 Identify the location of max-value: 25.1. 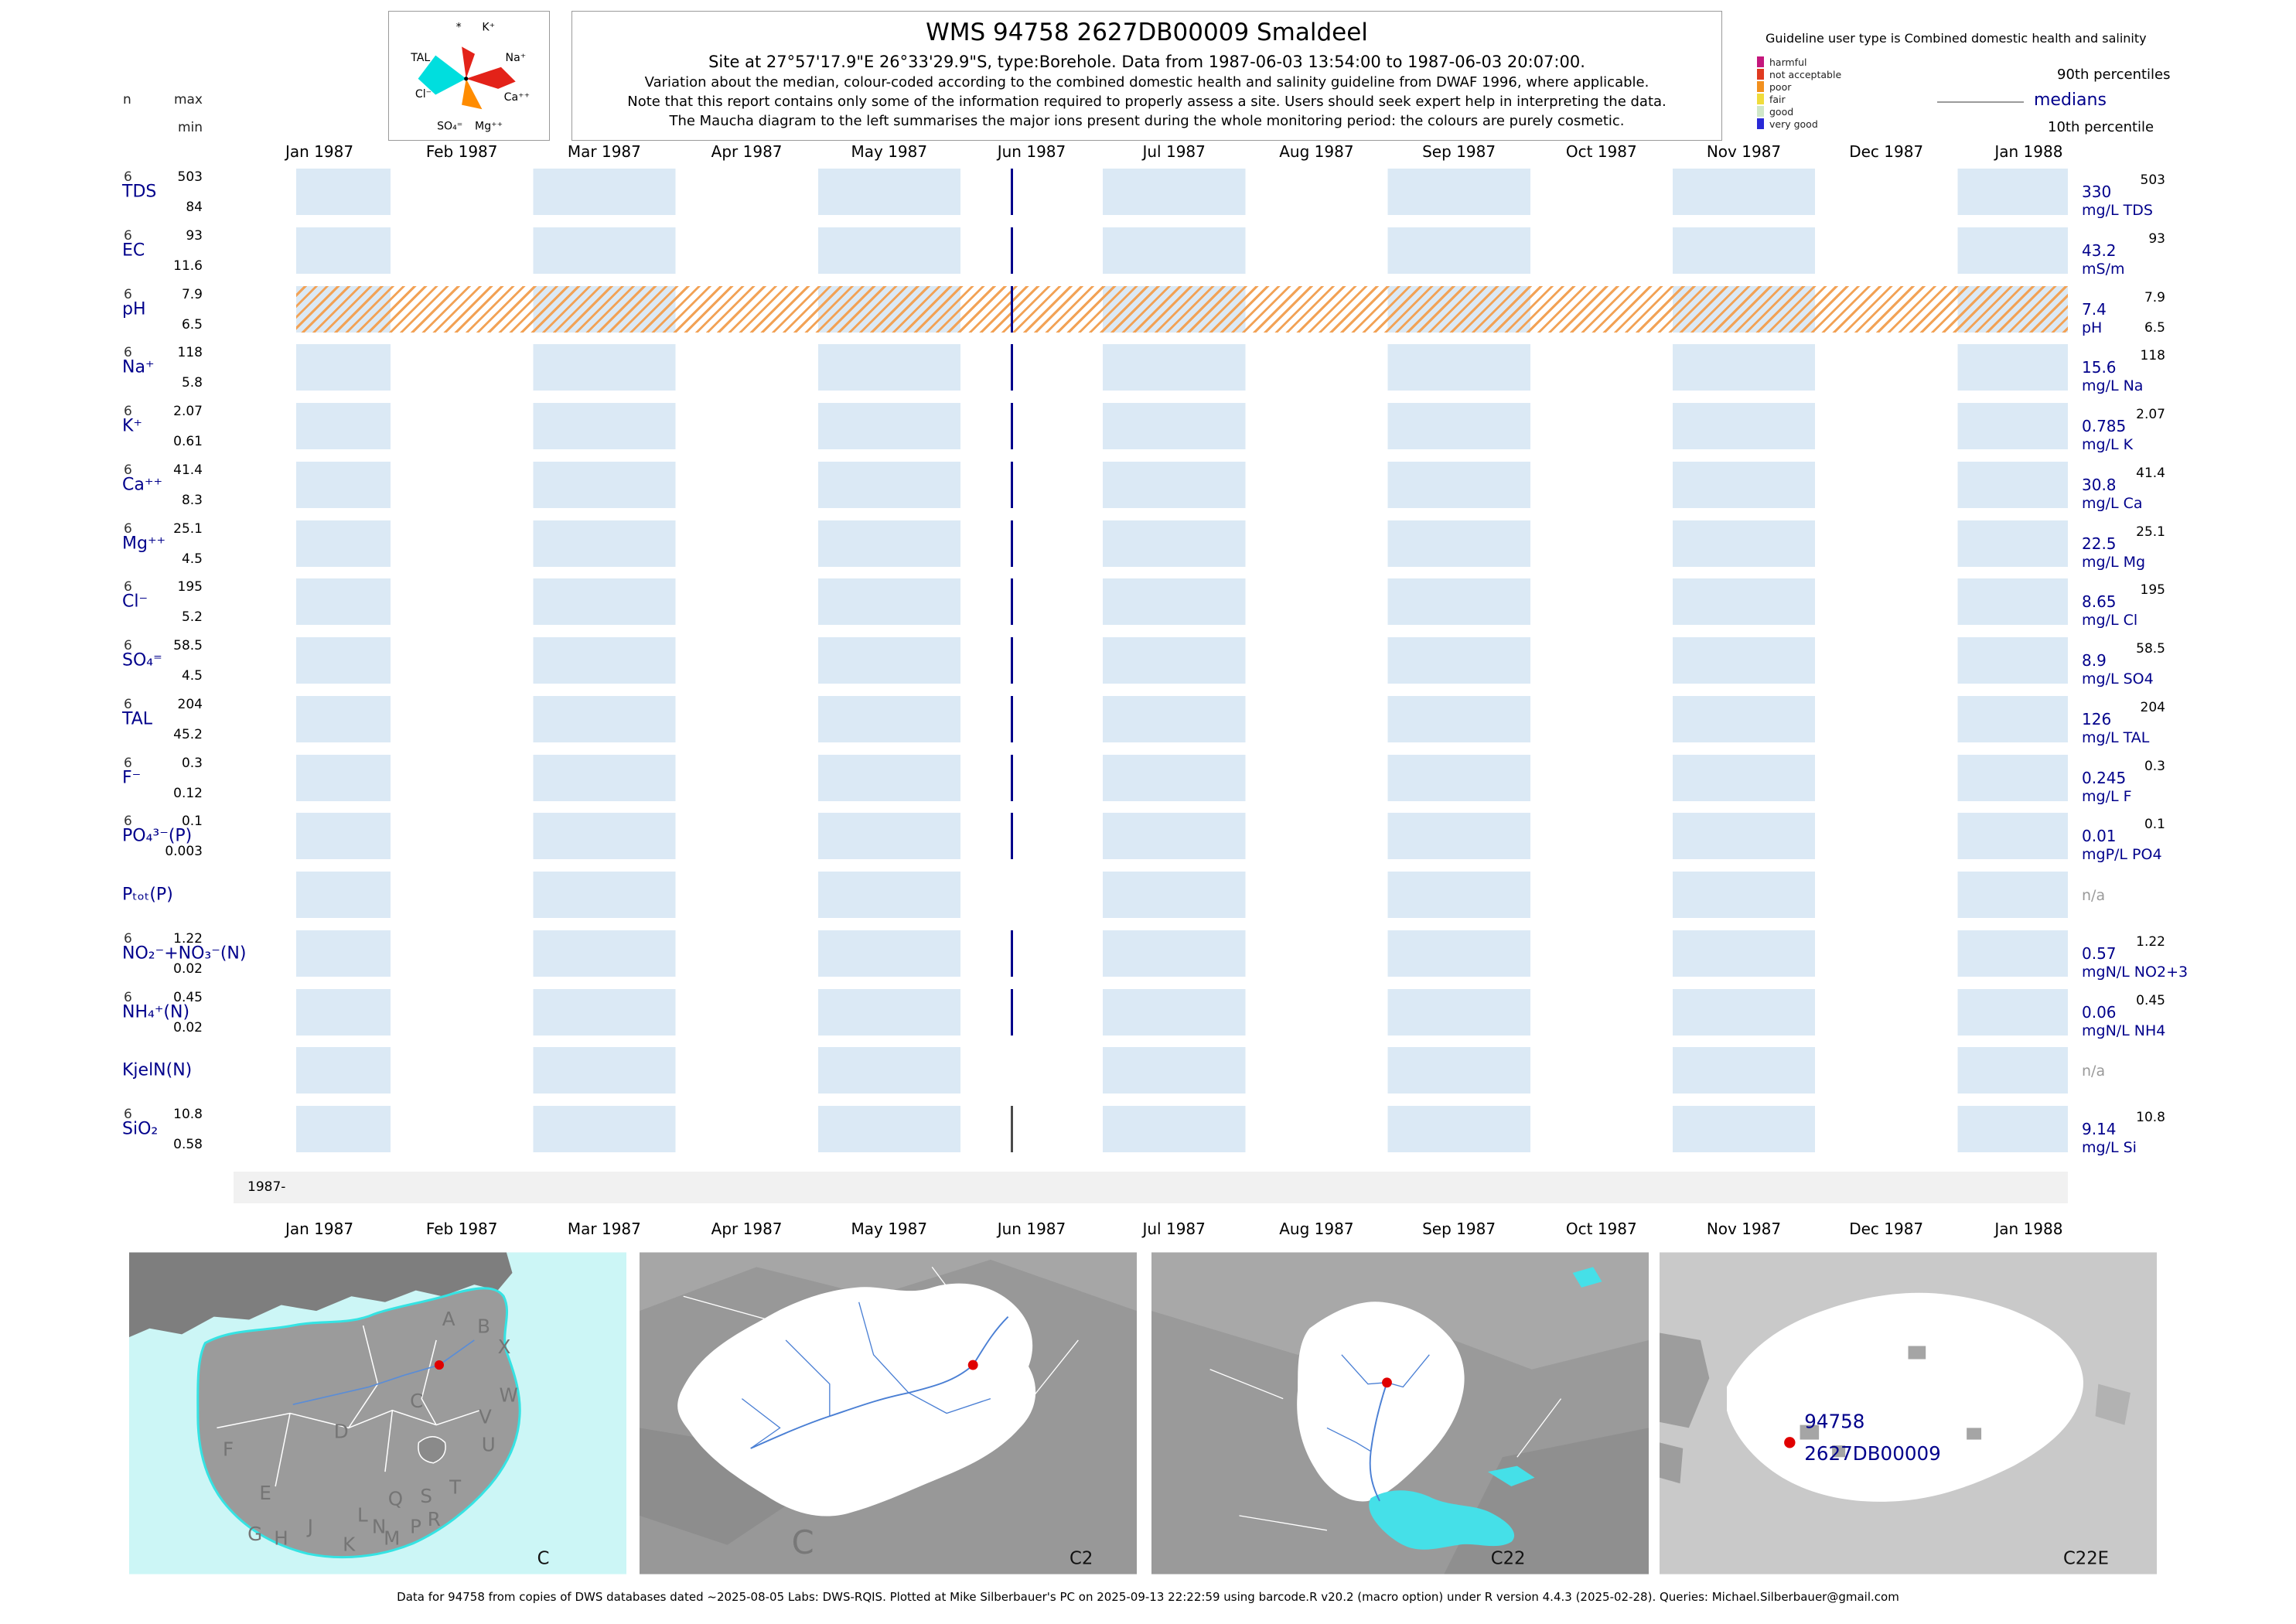
(188, 529).